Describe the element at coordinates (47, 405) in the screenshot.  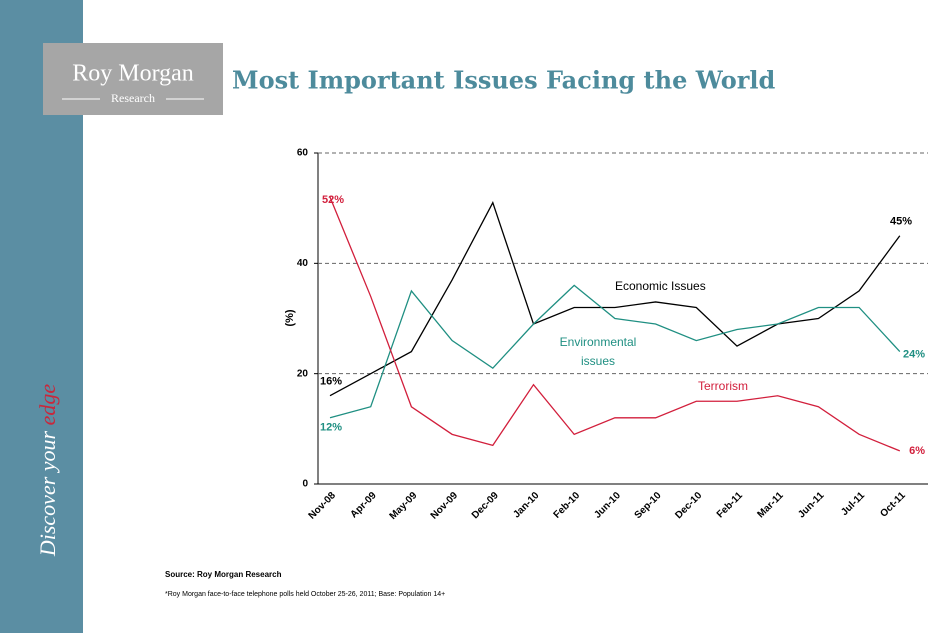
I see `tagline-end: edge` at that location.